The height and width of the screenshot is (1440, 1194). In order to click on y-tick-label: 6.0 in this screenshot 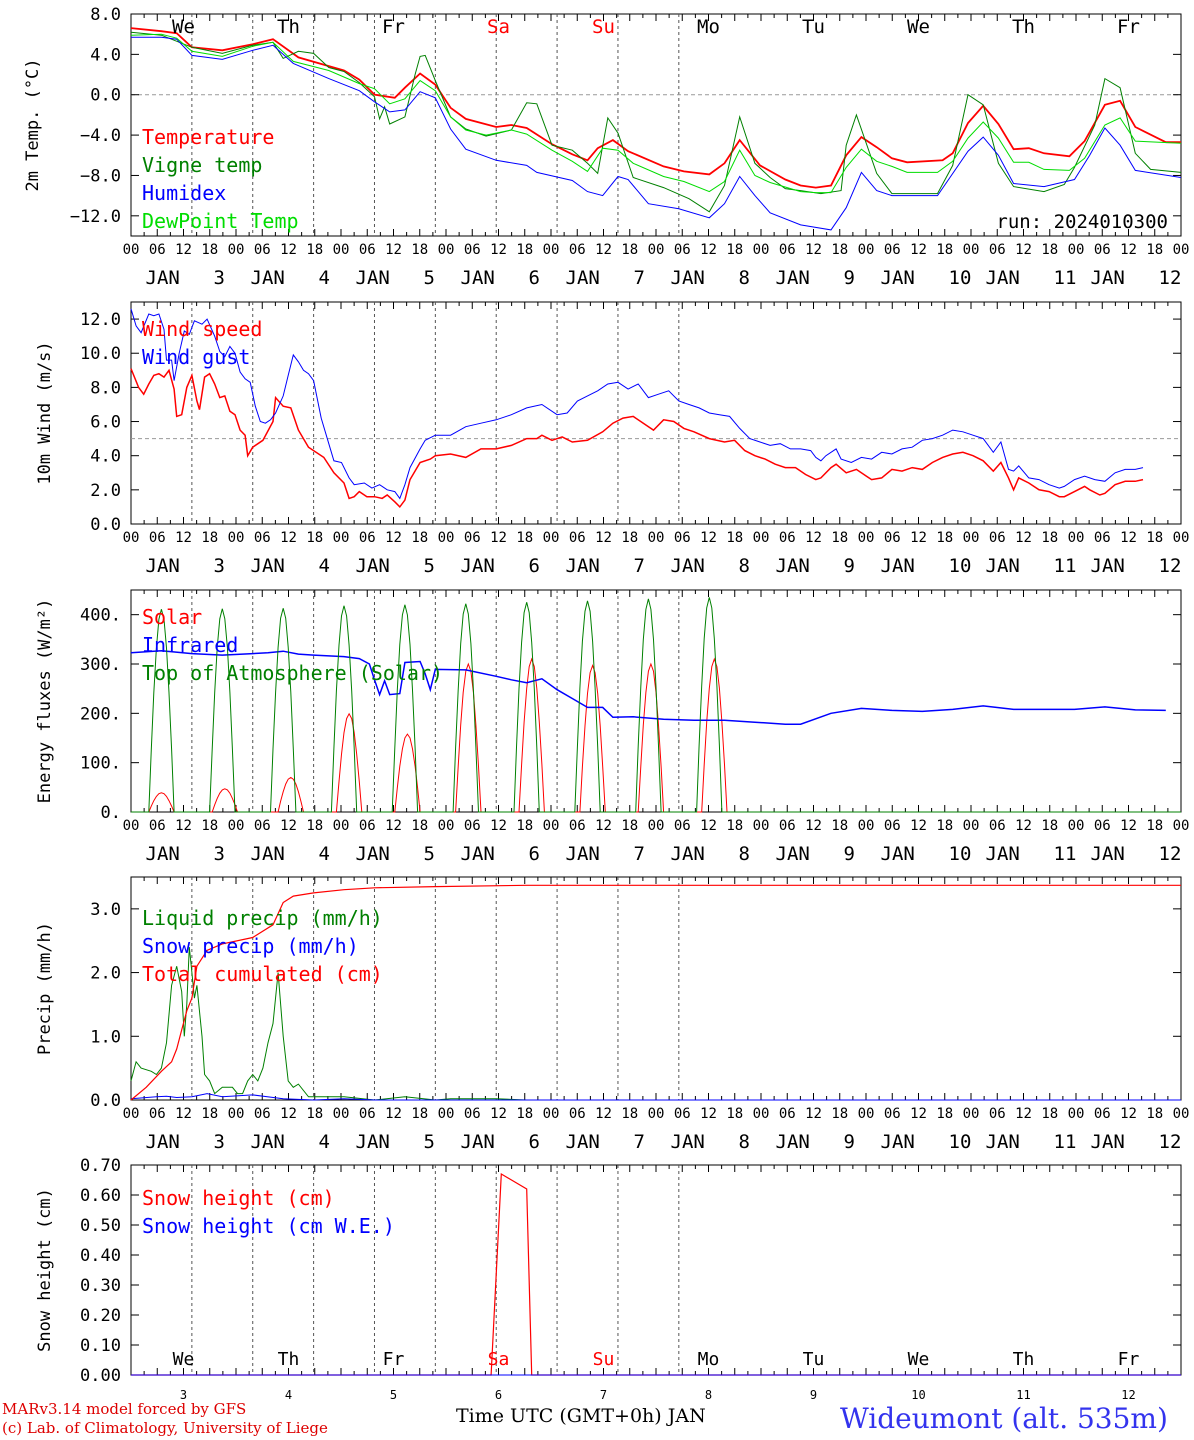, I will do `click(105, 423)`.